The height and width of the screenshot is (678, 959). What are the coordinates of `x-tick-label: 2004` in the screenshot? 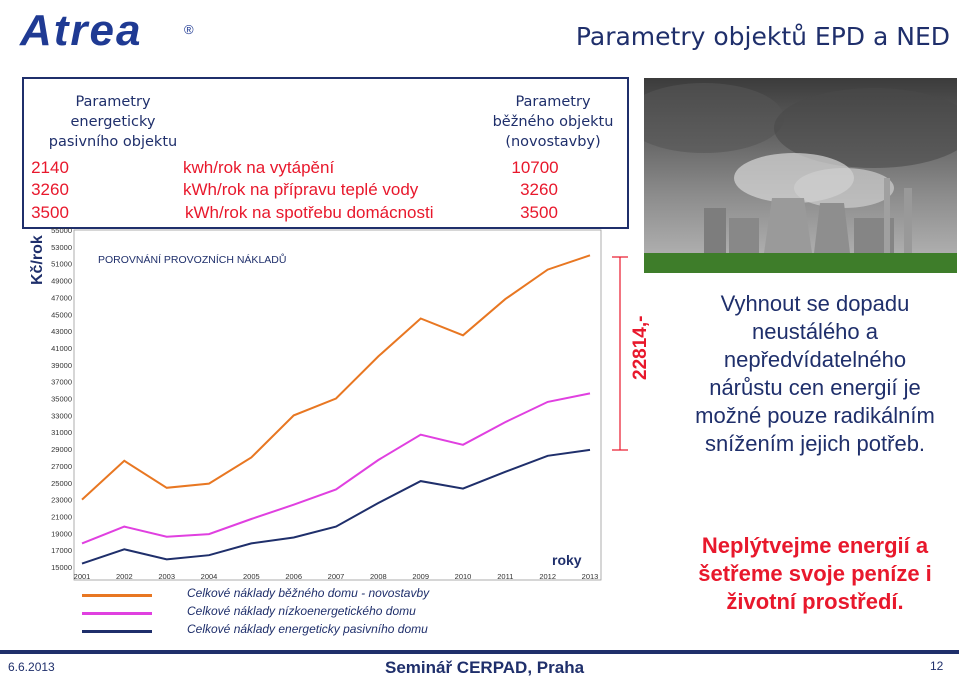 It's located at (209, 576).